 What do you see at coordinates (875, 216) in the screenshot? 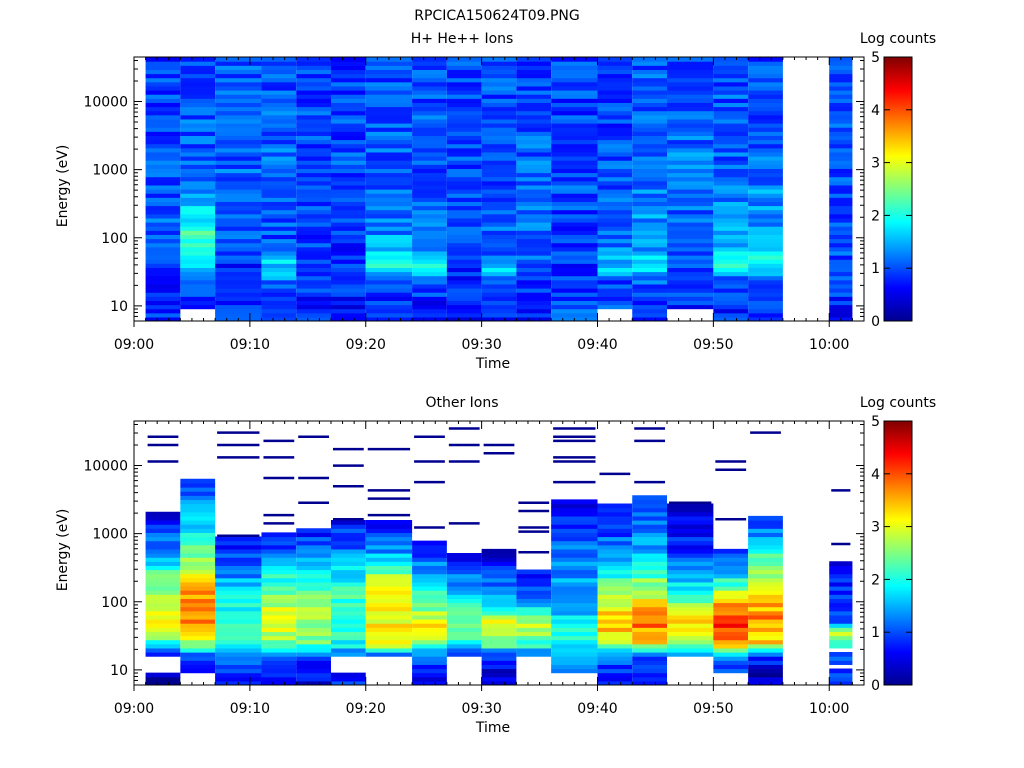
I see `colorbar-tick-label: 2` at bounding box center [875, 216].